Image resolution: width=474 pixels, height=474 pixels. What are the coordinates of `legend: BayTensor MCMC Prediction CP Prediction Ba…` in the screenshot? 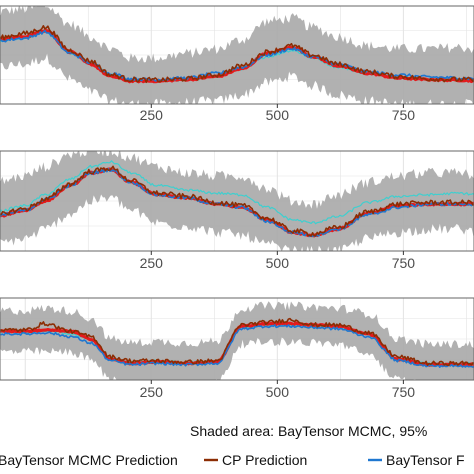 It's located at (232, 460).